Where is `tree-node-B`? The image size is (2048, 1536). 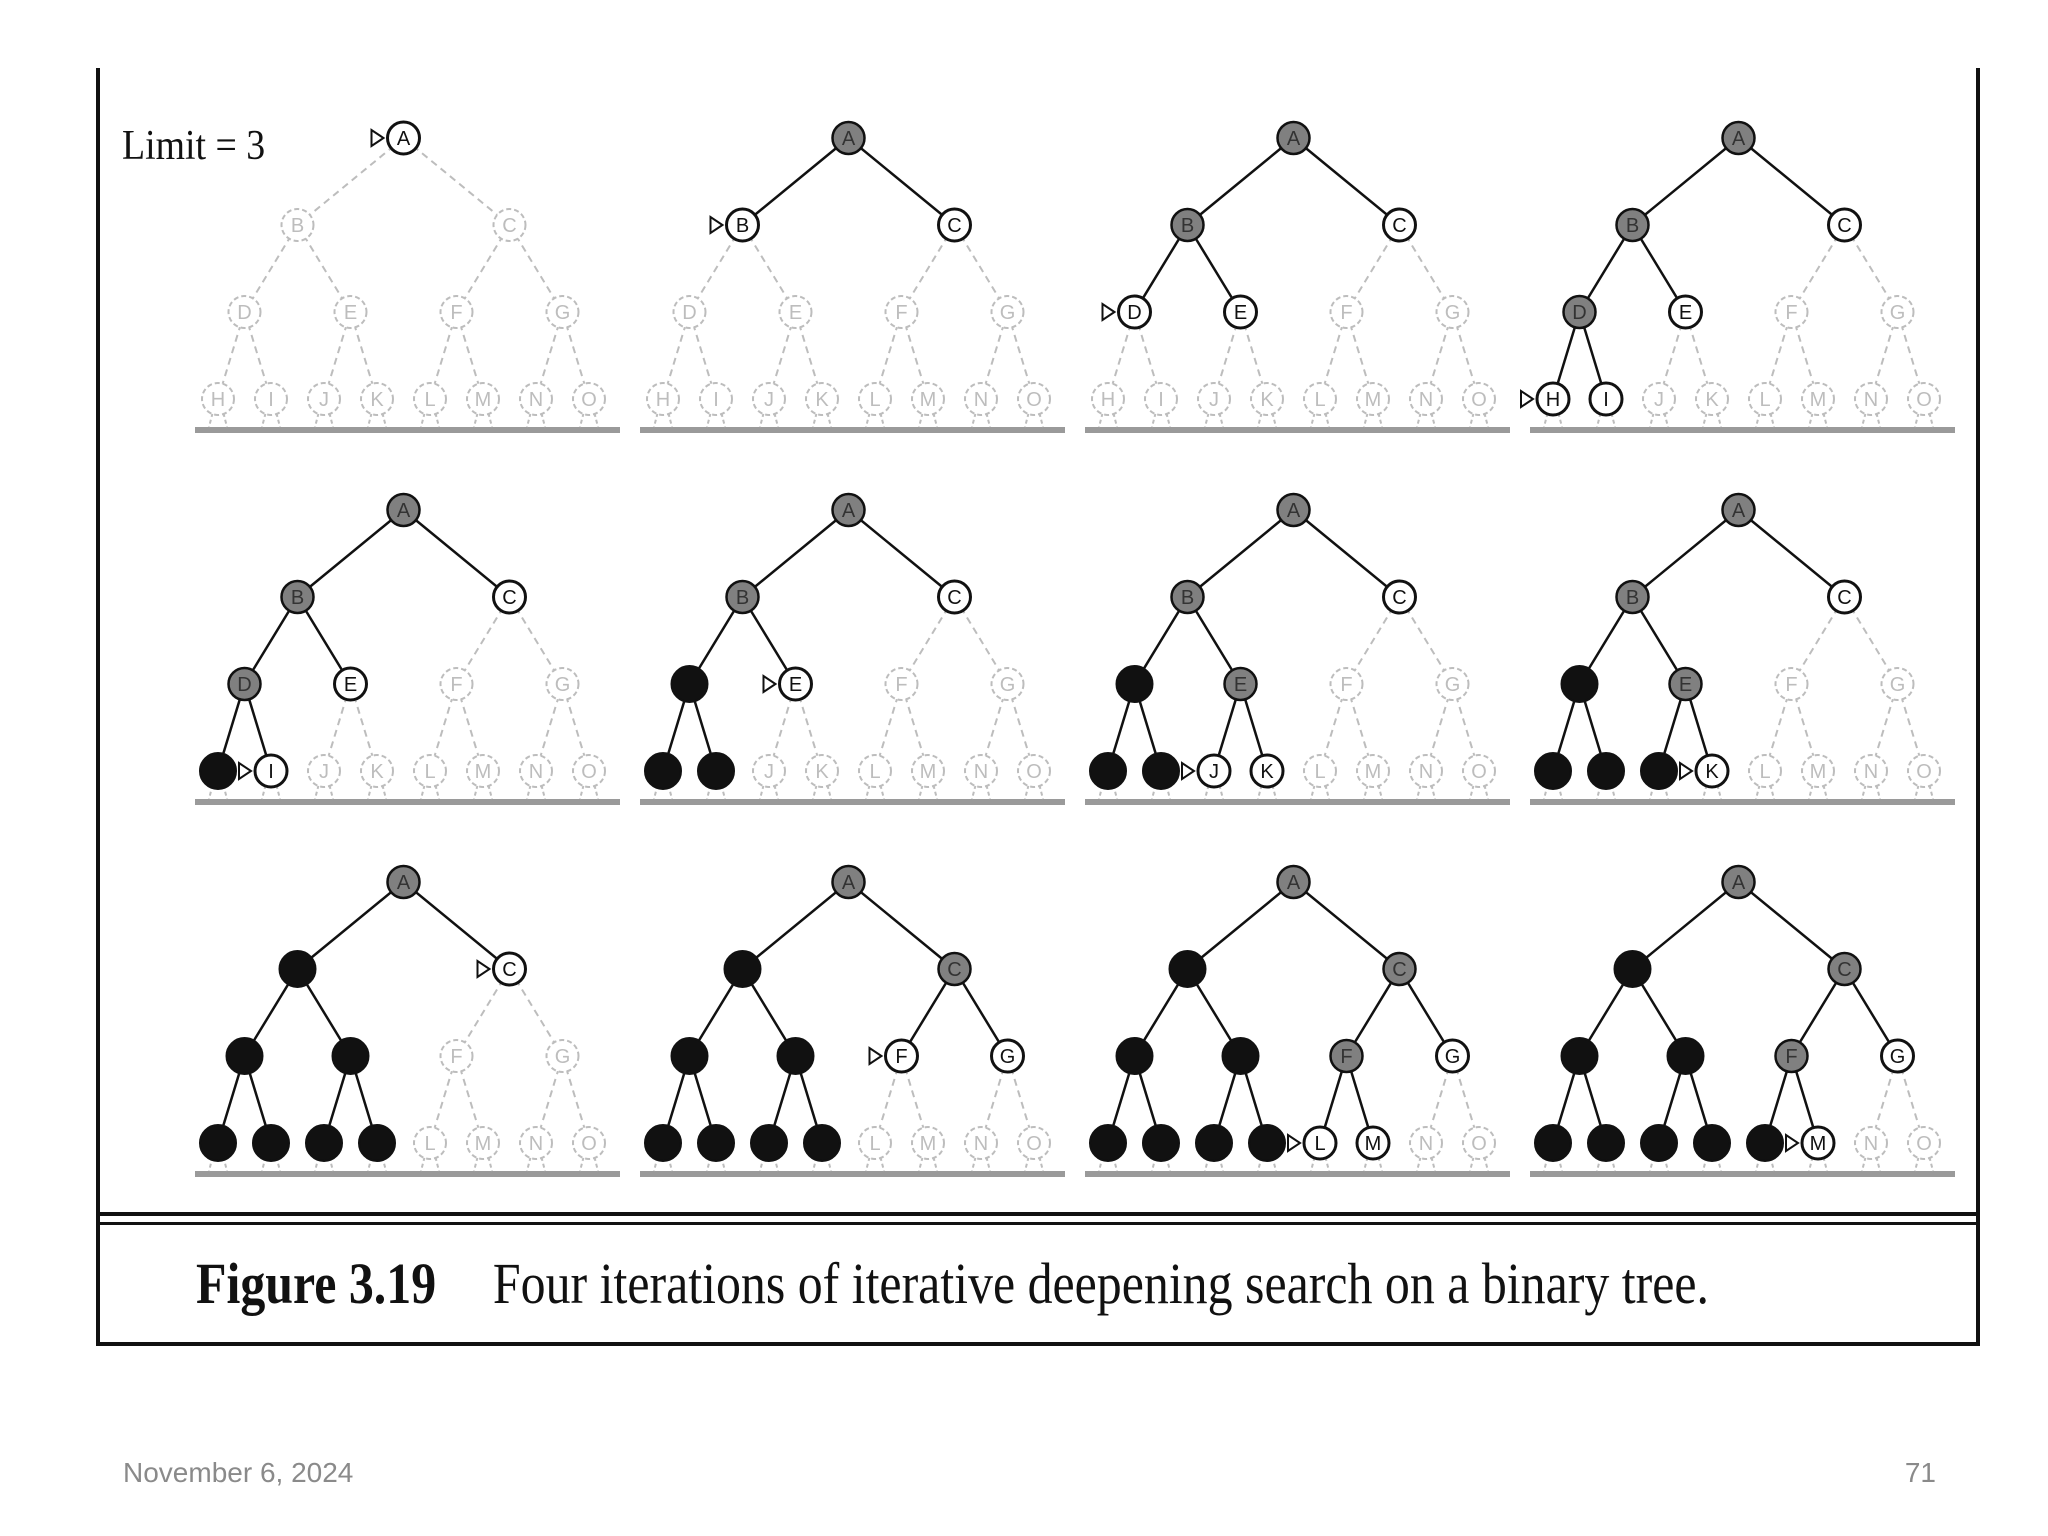
tree-node-B is located at coordinates (742, 597).